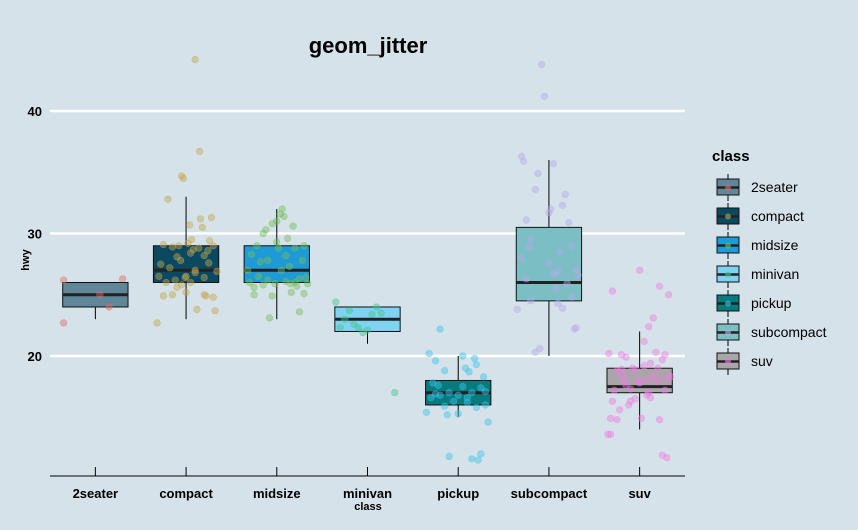 Image resolution: width=858 pixels, height=530 pixels. Describe the element at coordinates (774, 187) in the screenshot. I see `legend-label-2seater: 2seater` at that location.